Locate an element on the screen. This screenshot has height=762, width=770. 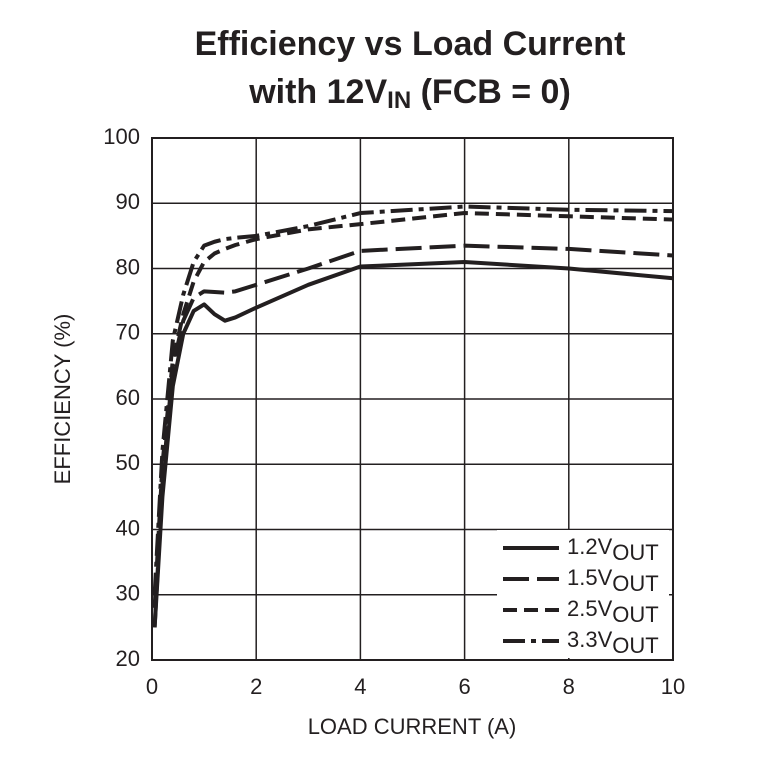
x-tick-label: 8 is located at coordinates (569, 686).